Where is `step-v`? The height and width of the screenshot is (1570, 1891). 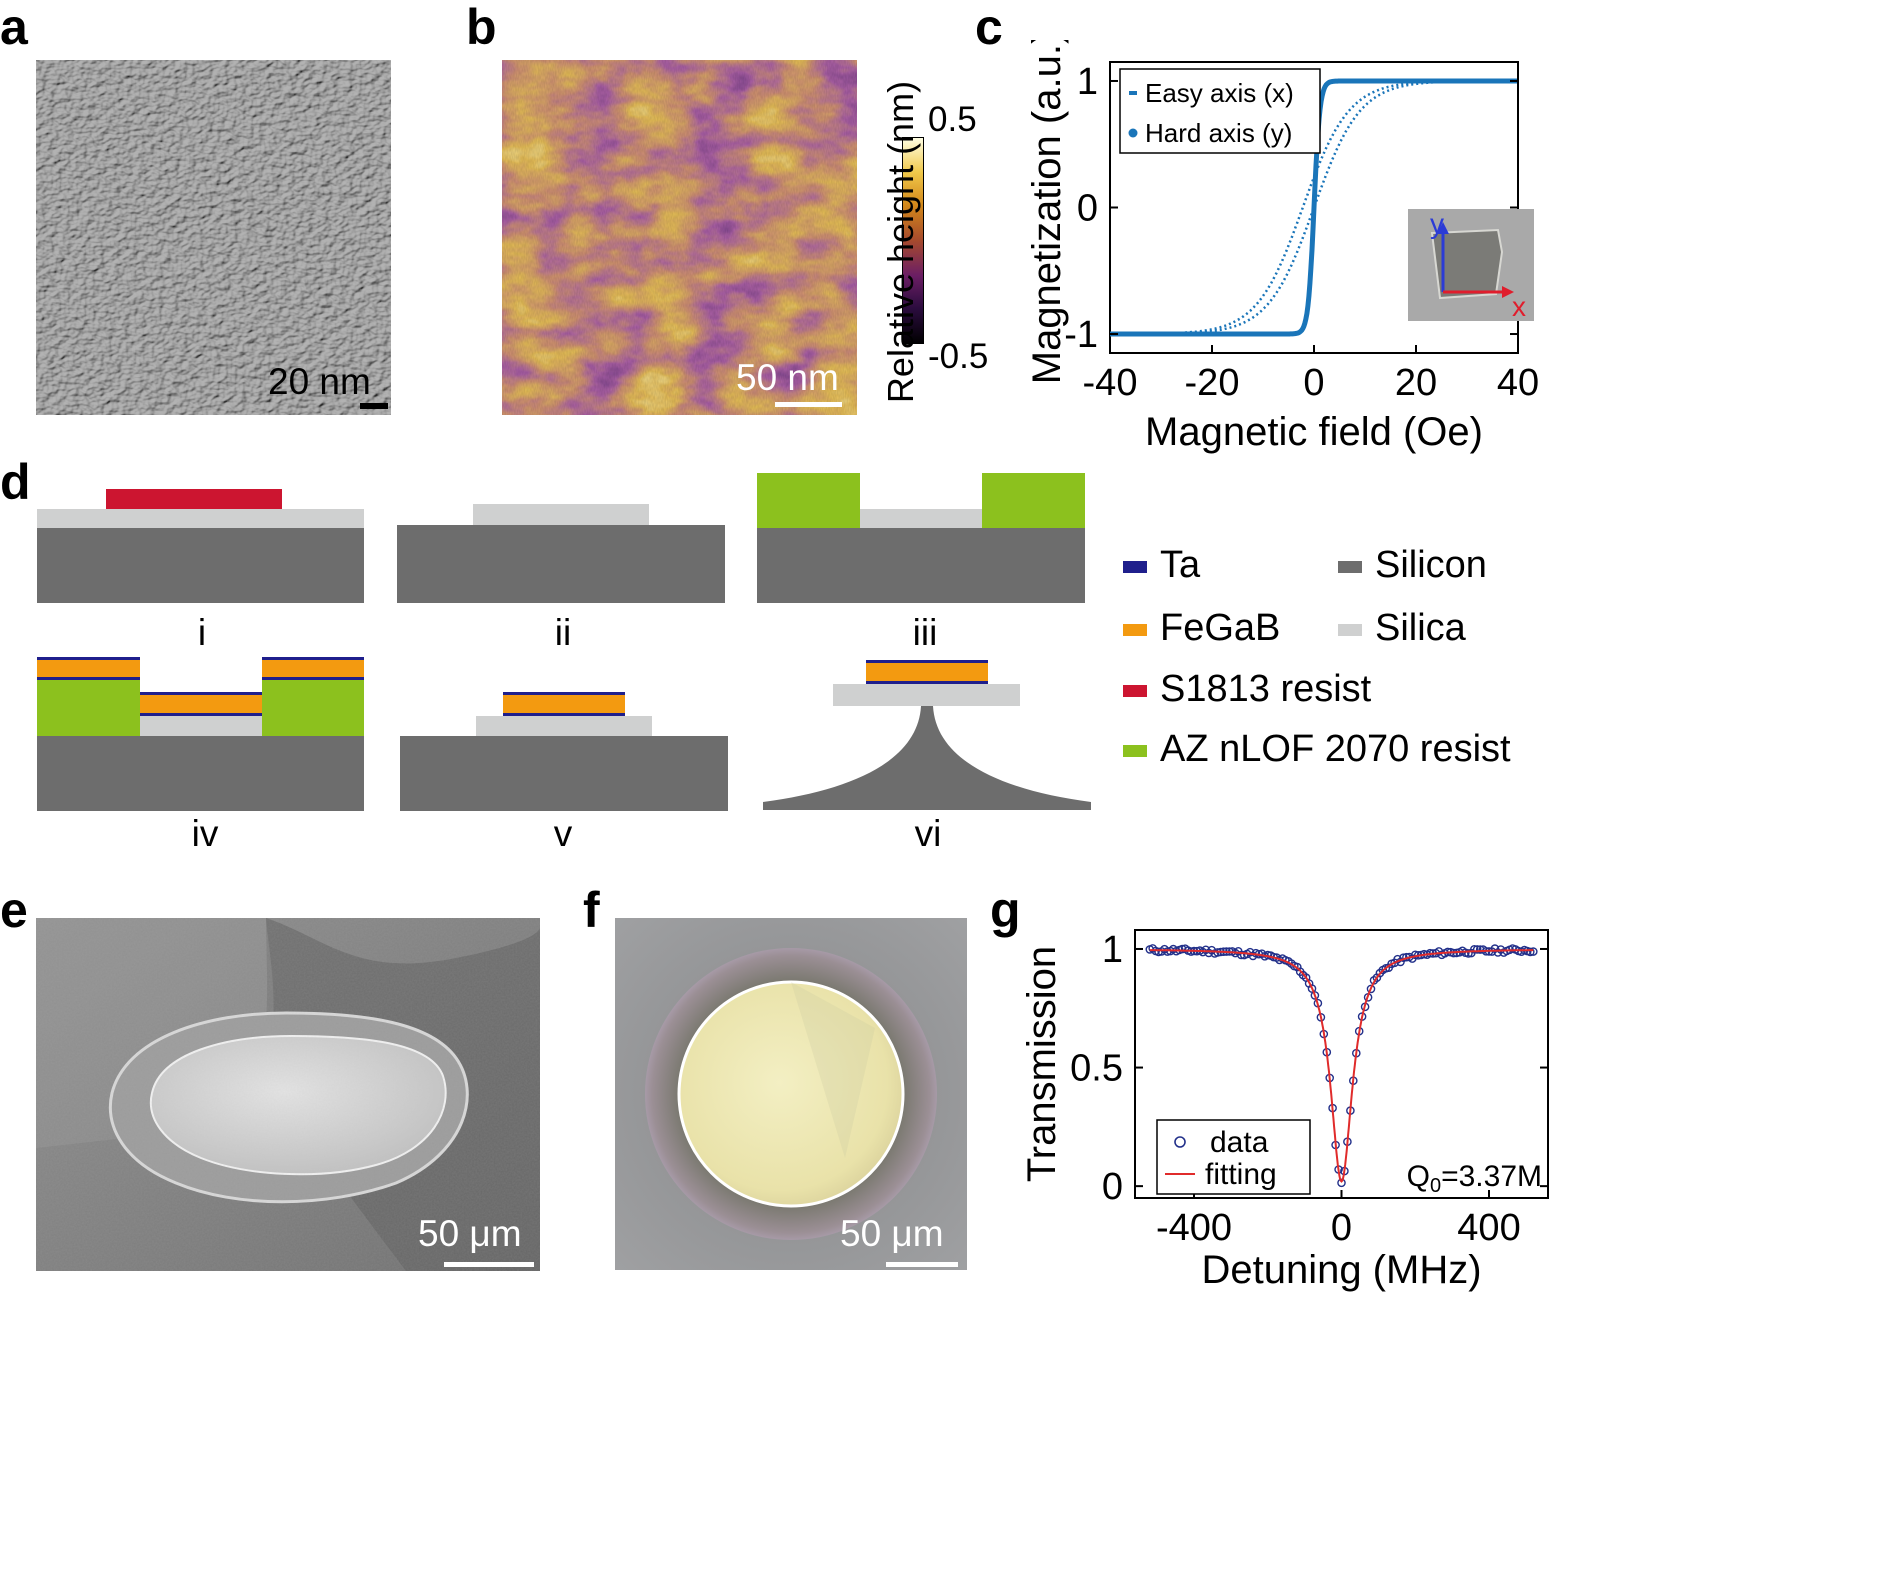
step-v is located at coordinates (564, 751).